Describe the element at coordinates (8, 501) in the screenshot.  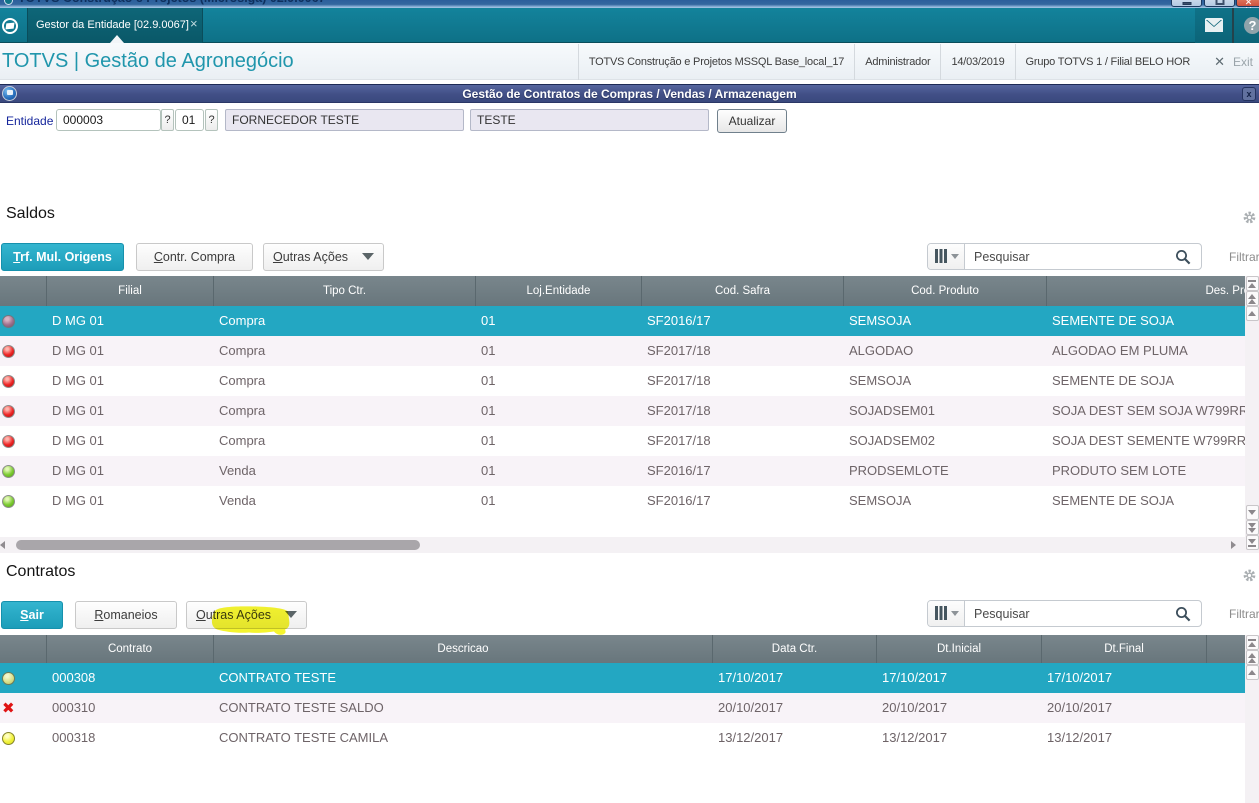
I see `status-green-icon` at that location.